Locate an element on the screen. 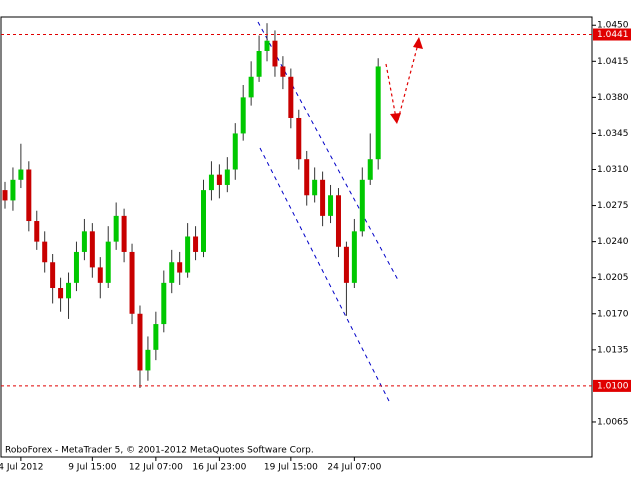  x-tick-label: 12 Jul 07:00 is located at coordinates (156, 468).